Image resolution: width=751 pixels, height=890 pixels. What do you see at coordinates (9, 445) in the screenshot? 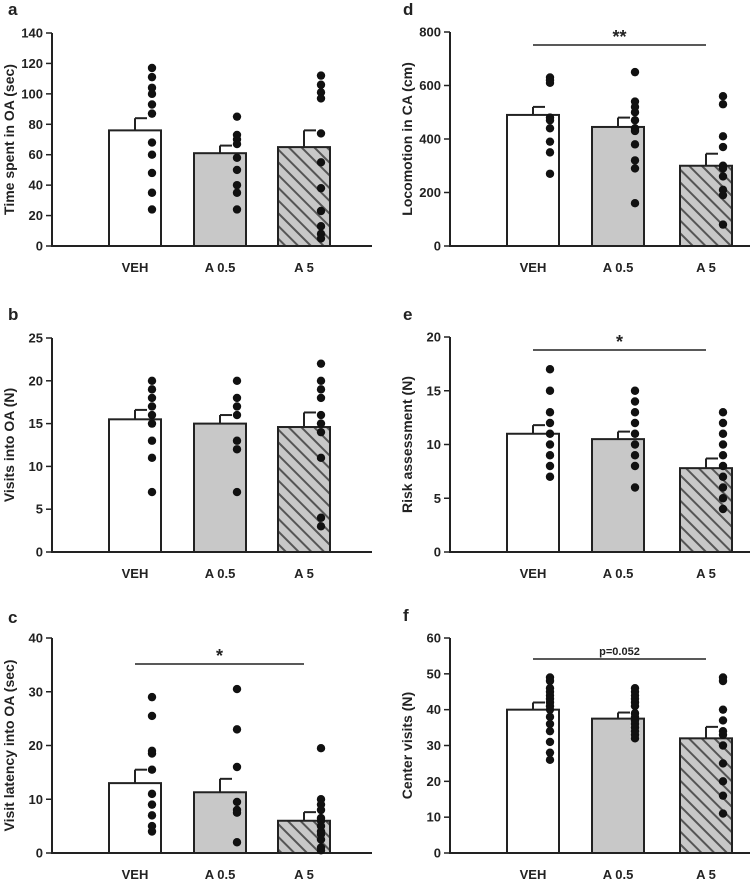
I see `y-axis-label: Visits into OA (N)` at bounding box center [9, 445].